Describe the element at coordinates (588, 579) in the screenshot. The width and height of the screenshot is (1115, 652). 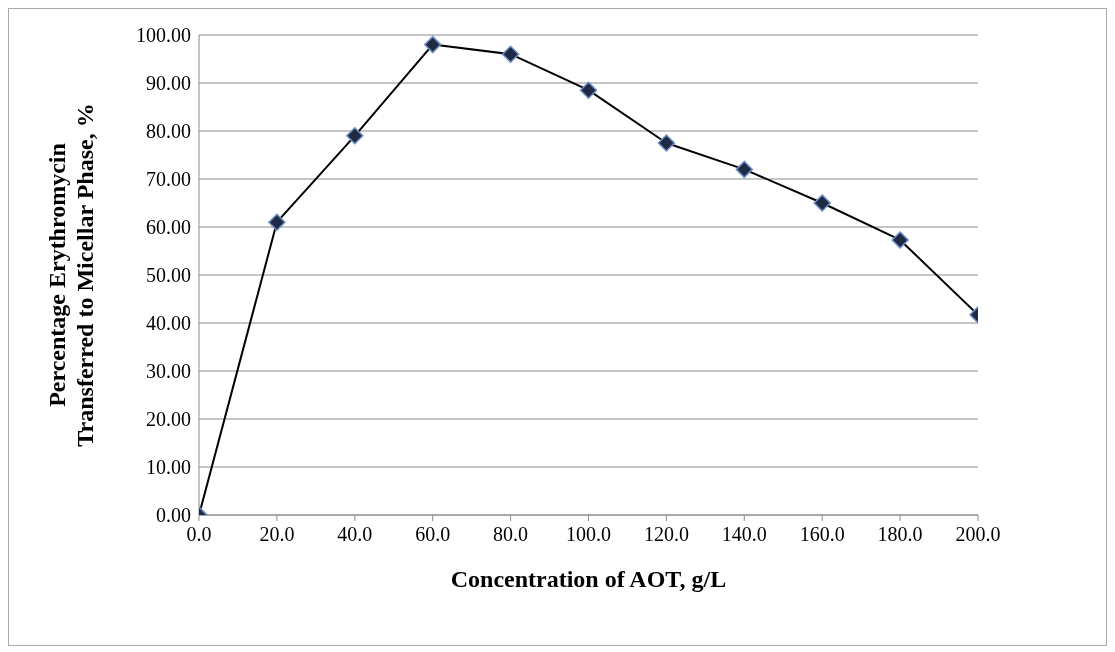
I see `x-axis-title: Concentration of AOT, g/L` at that location.